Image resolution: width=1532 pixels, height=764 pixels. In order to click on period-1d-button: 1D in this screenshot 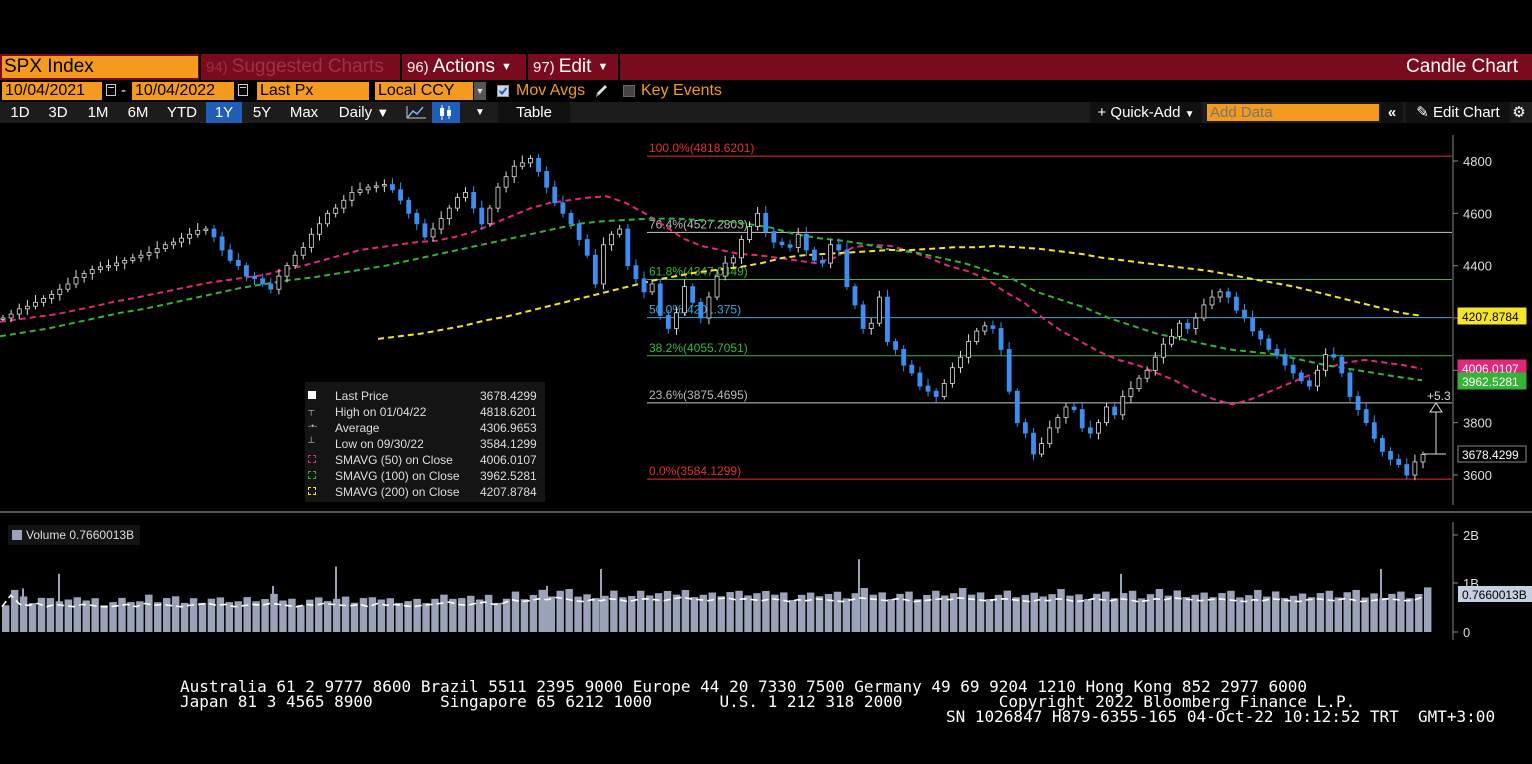, I will do `click(20, 112)`.